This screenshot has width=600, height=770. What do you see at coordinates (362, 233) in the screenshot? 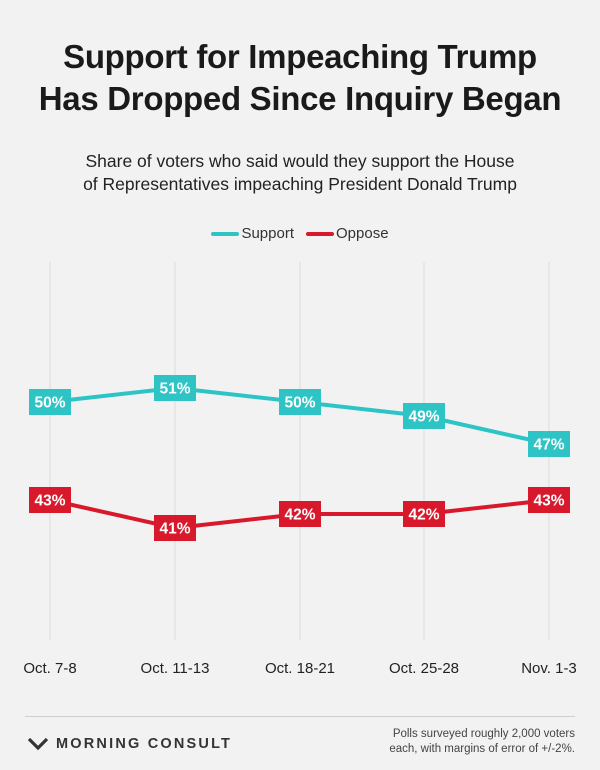
I see `legend-label-oppose: Oppose` at bounding box center [362, 233].